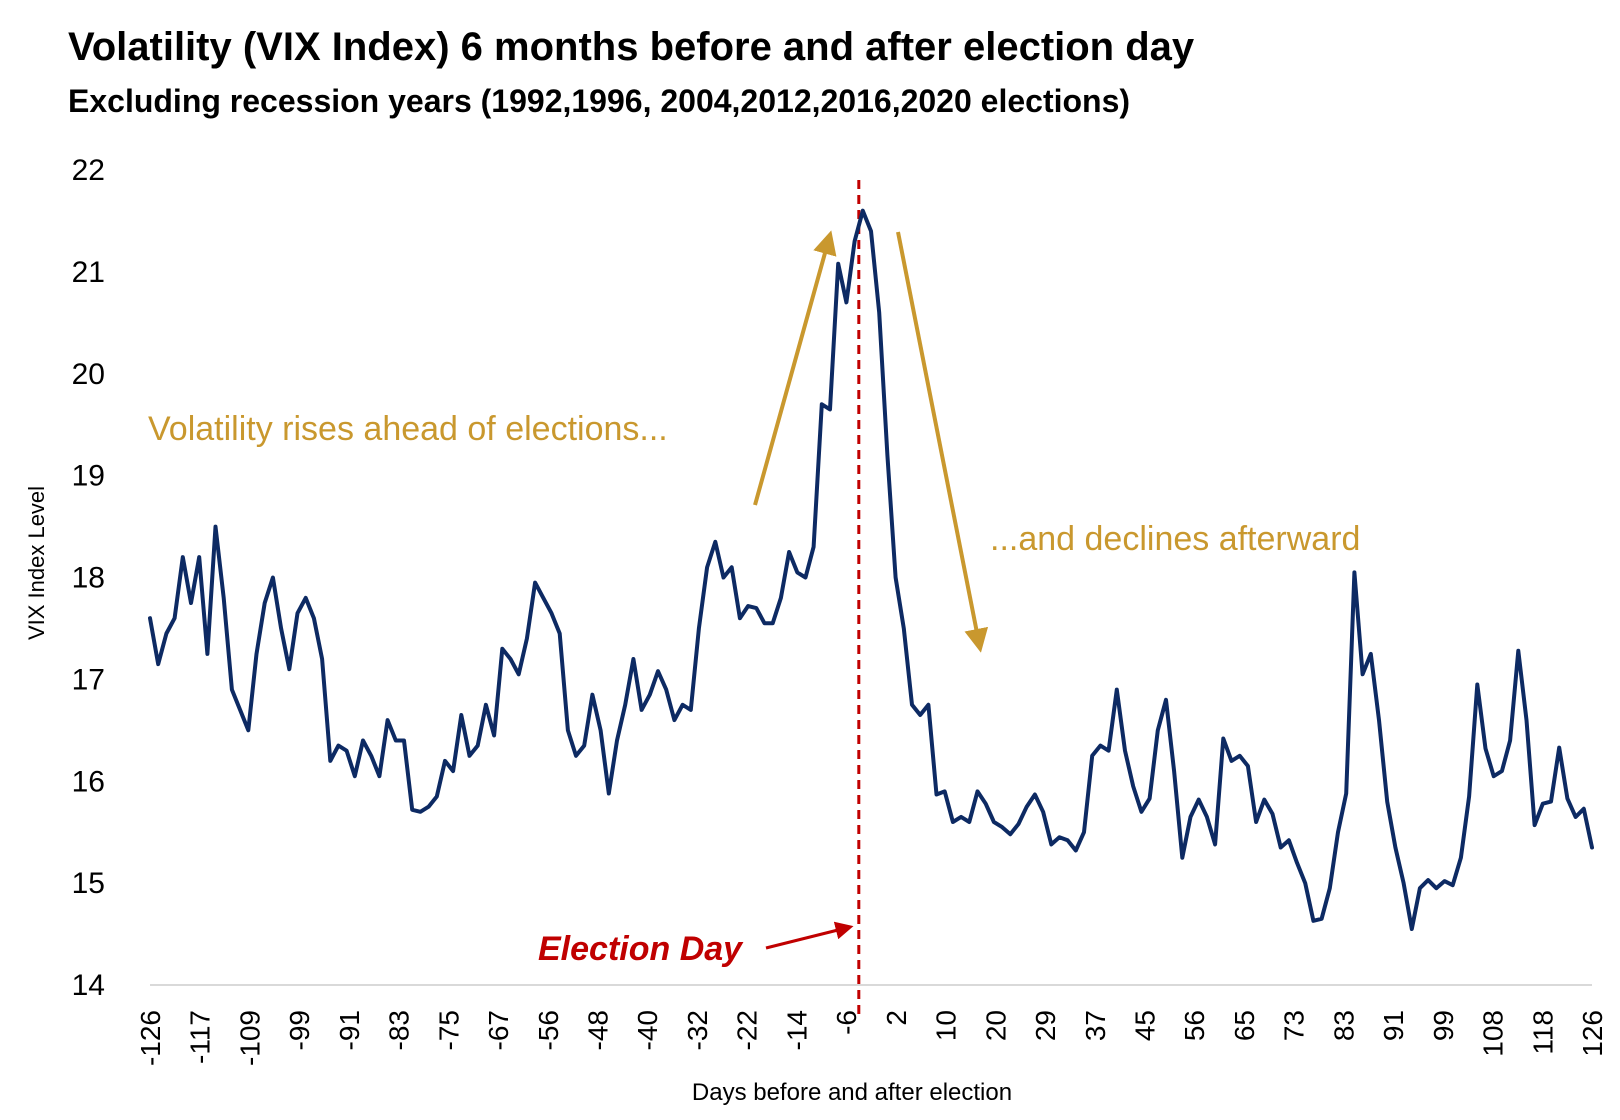 The height and width of the screenshot is (1120, 1620). I want to click on x-tick-label: -109, so click(249, 1038).